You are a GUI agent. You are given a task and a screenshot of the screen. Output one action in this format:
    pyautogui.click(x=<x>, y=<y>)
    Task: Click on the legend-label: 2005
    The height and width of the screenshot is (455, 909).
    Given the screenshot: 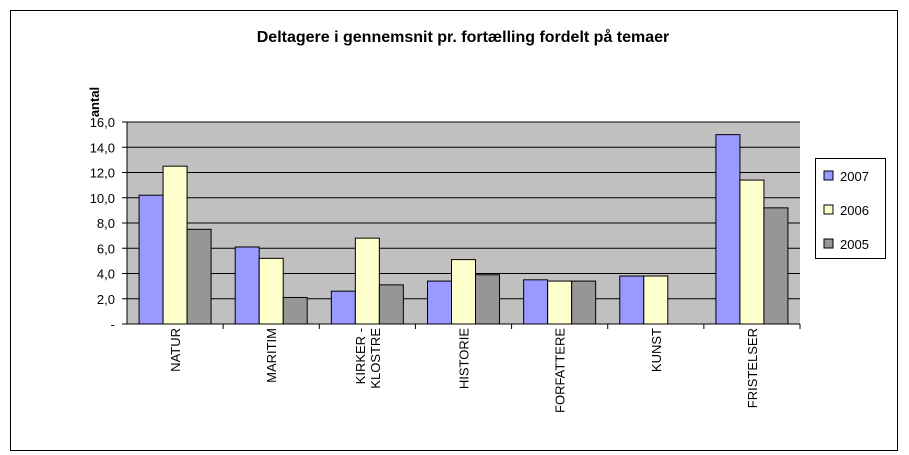 What is the action you would take?
    pyautogui.click(x=854, y=244)
    